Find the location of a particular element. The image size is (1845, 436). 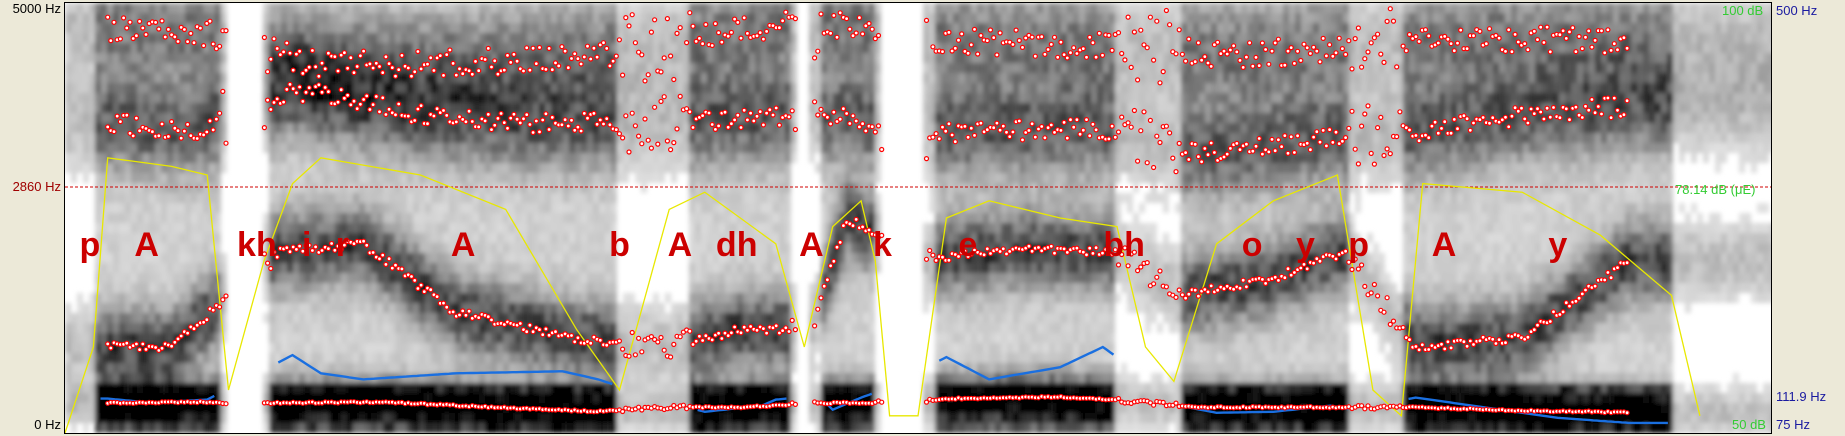

freq-cursor-label: 2860 Hz is located at coordinates (37, 186).